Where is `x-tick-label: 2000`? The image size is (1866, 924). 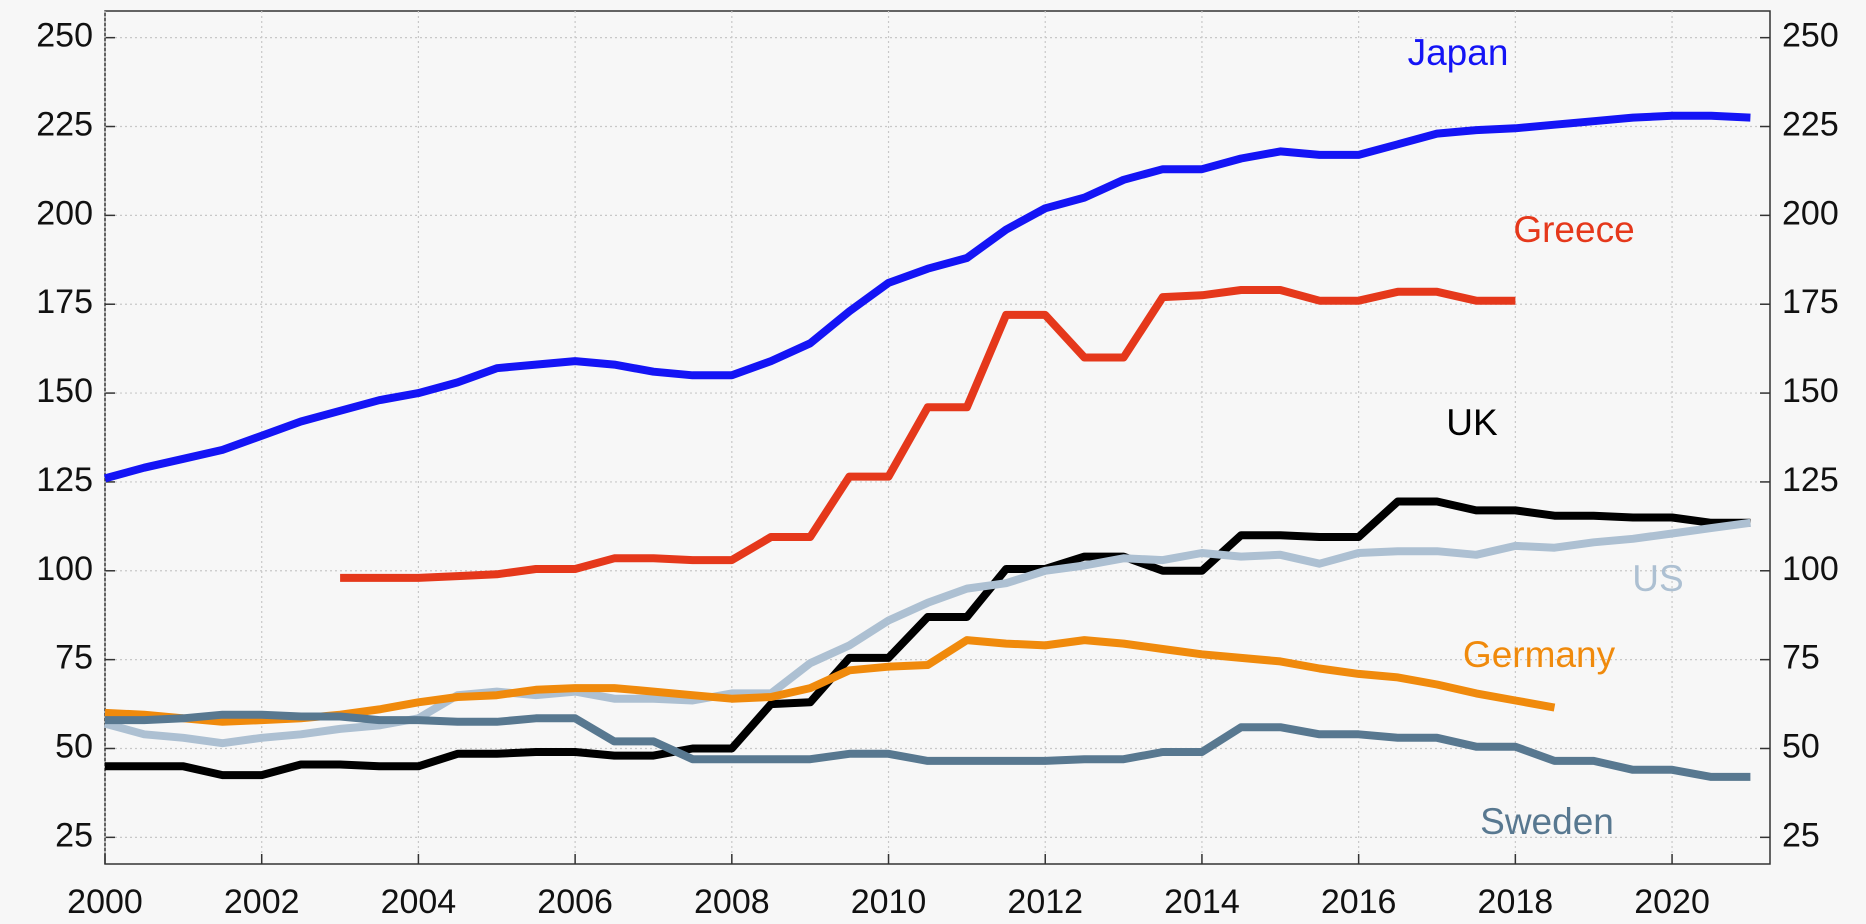 x-tick-label: 2000 is located at coordinates (105, 902).